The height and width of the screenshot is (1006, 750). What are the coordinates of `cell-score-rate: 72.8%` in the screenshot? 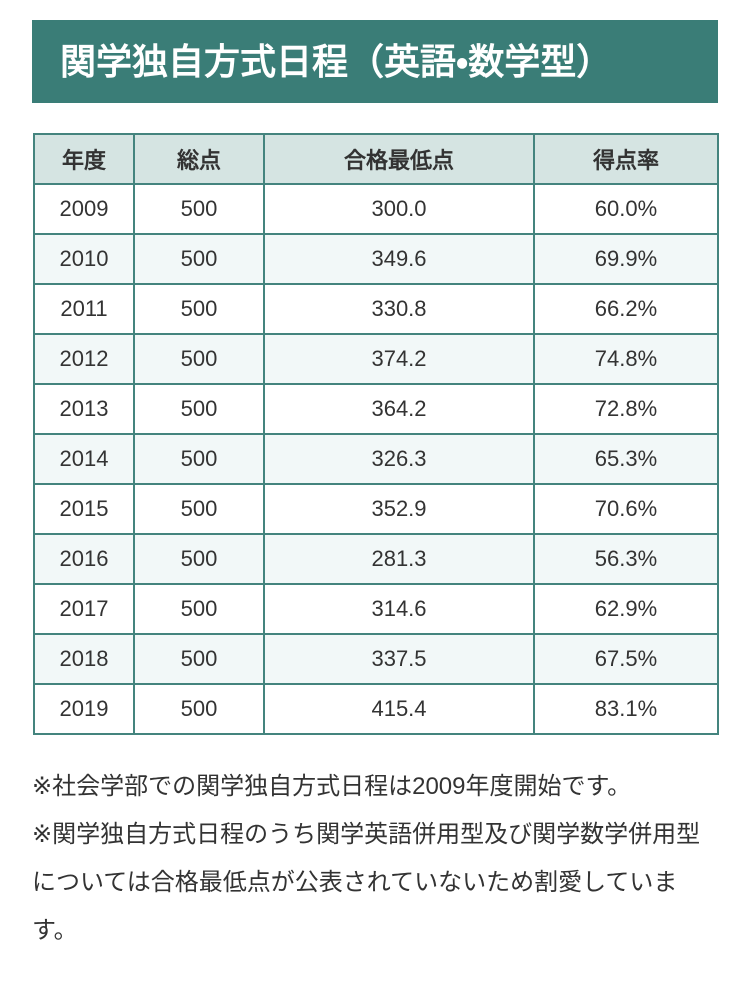 It's located at (626, 409).